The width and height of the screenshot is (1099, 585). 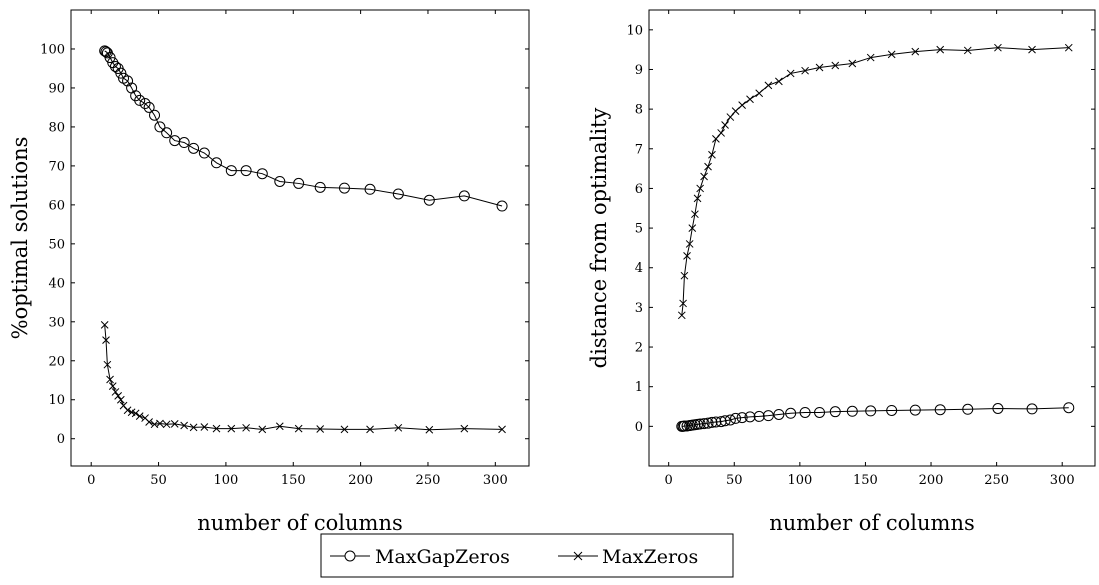 I want to click on x-tick-label: 0, so click(x=669, y=480).